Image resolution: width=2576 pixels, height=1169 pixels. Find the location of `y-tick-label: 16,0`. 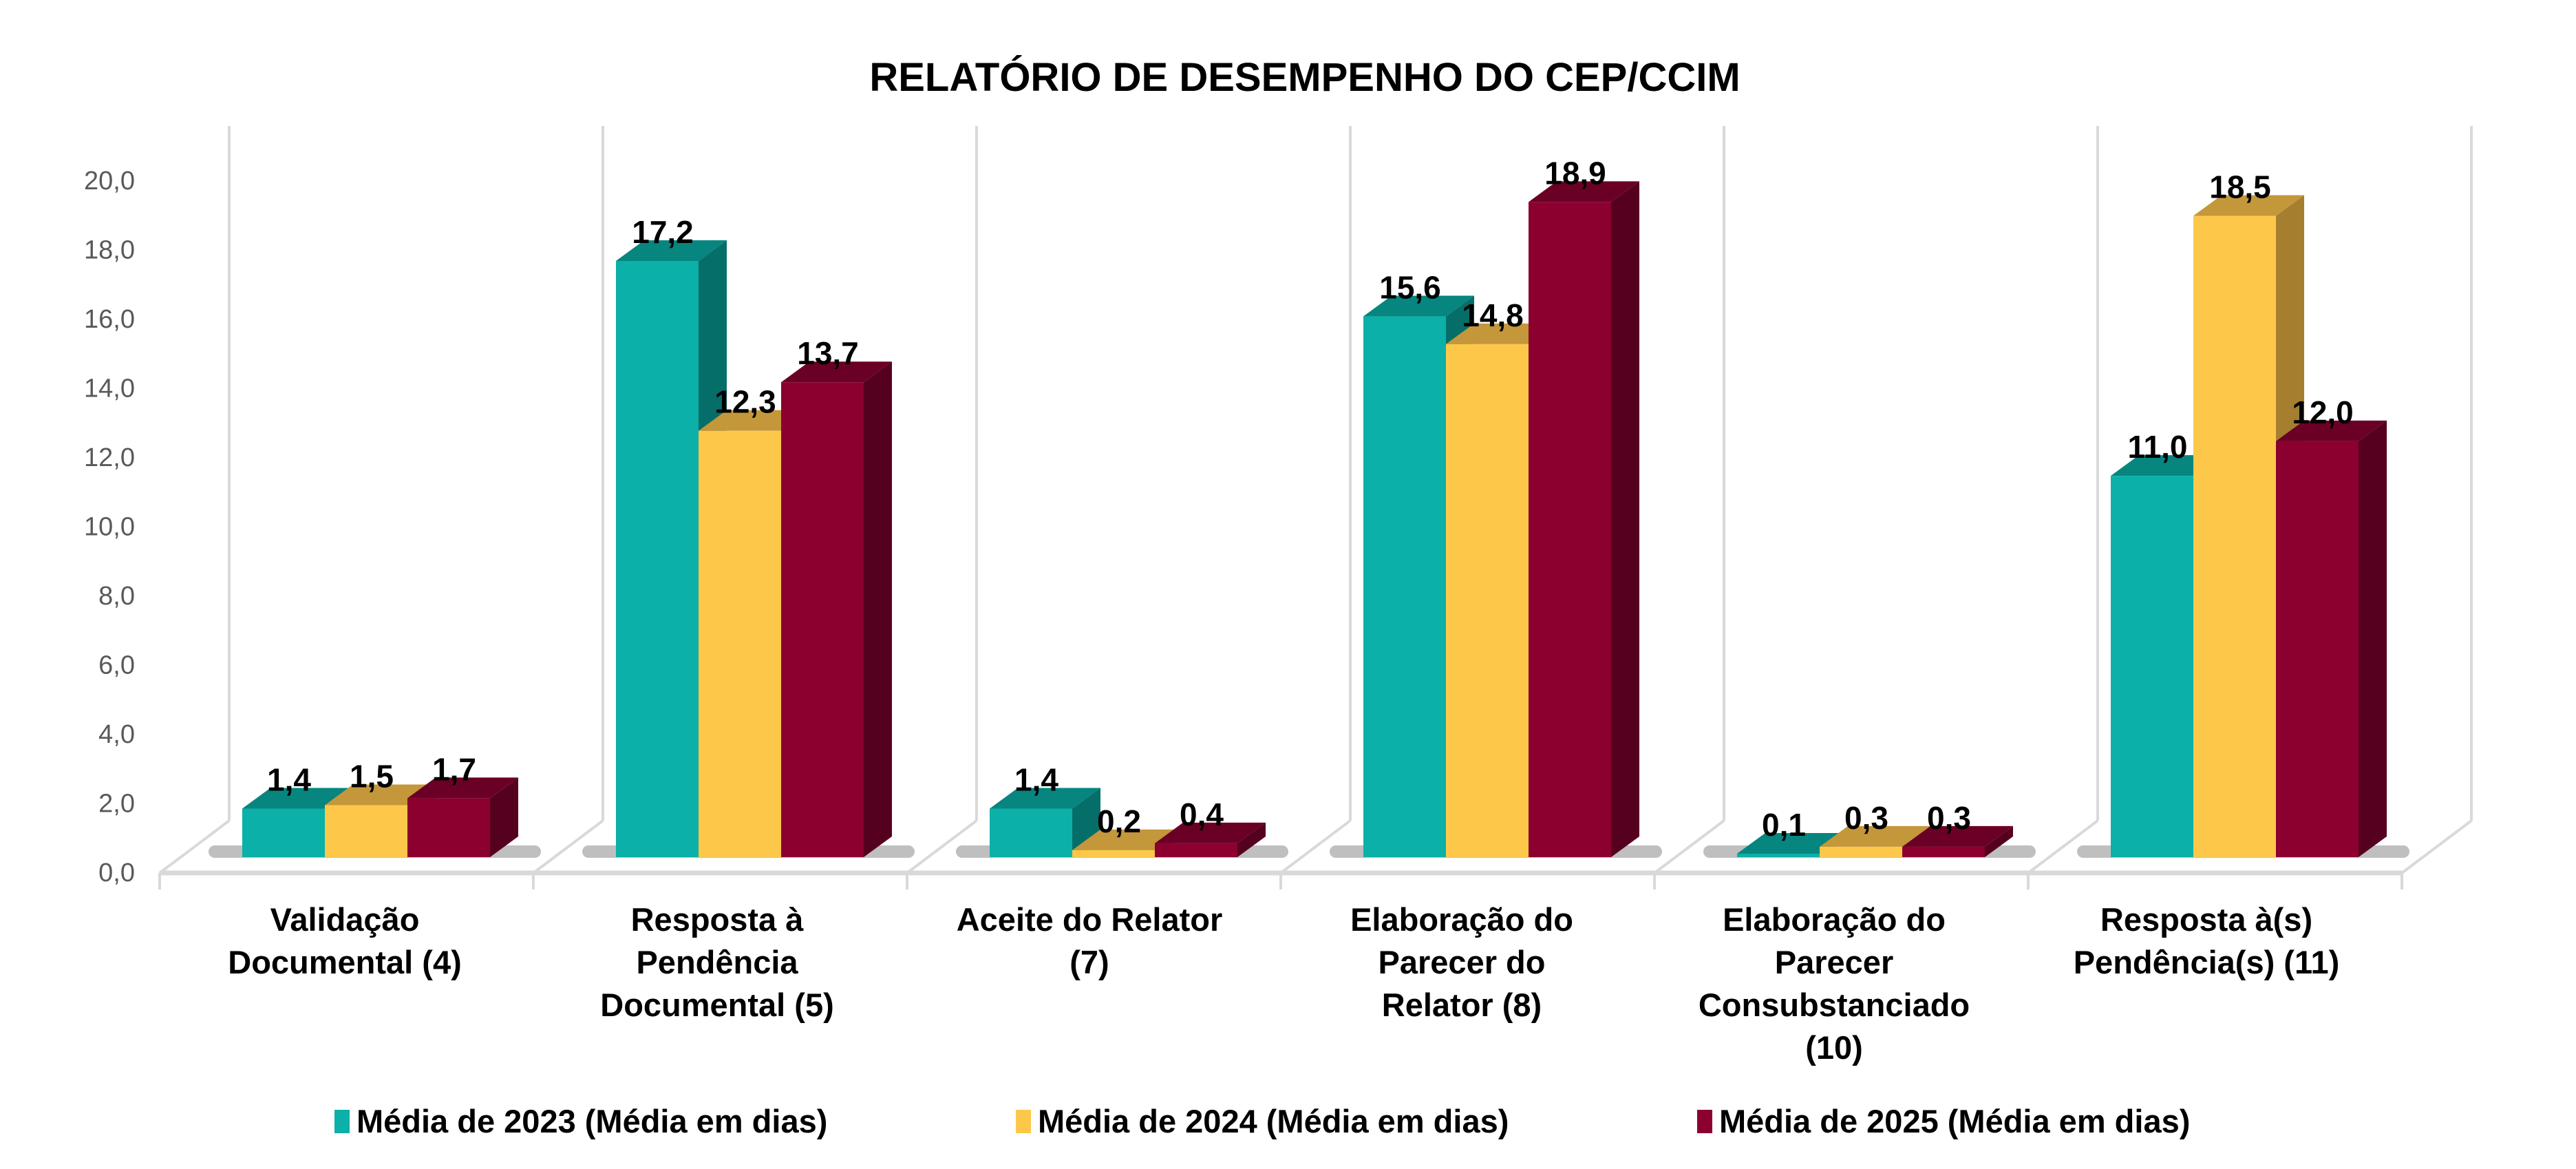

y-tick-label: 16,0 is located at coordinates (109, 319).